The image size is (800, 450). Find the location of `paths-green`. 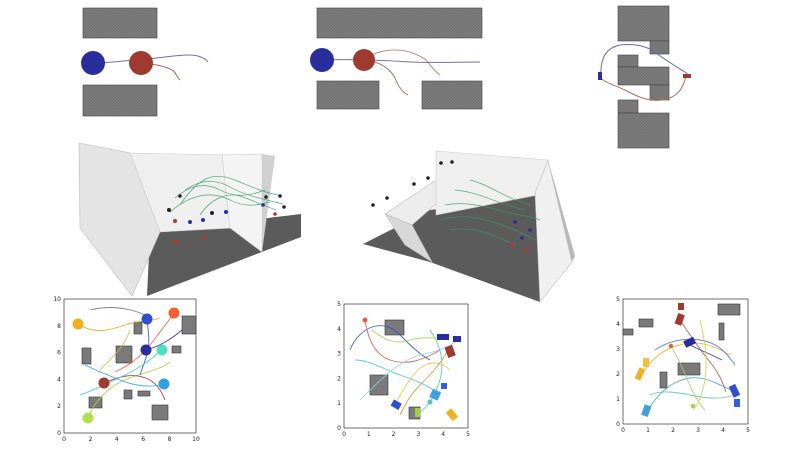

paths-green is located at coordinates (490, 212).